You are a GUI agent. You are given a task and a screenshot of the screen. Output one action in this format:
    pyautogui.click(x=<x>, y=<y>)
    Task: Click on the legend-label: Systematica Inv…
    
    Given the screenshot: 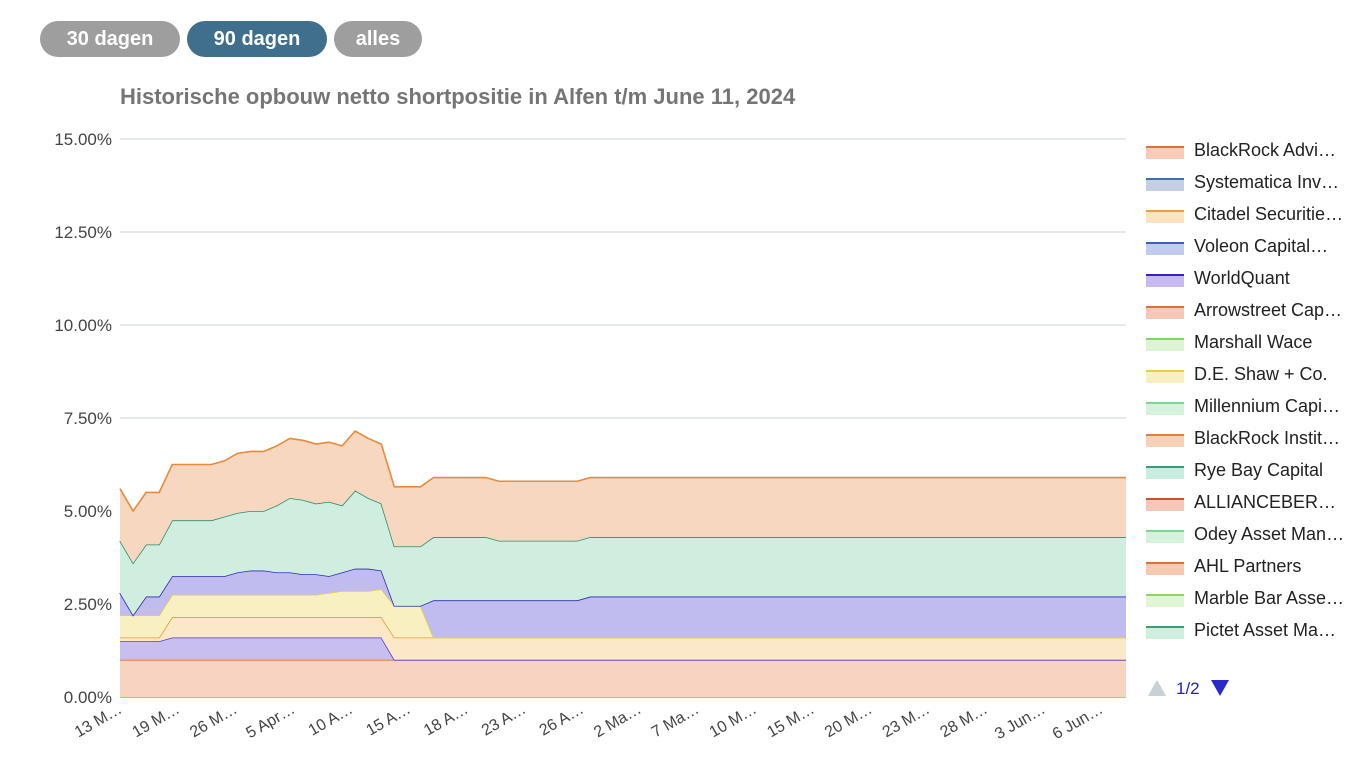 What is the action you would take?
    pyautogui.click(x=1266, y=182)
    